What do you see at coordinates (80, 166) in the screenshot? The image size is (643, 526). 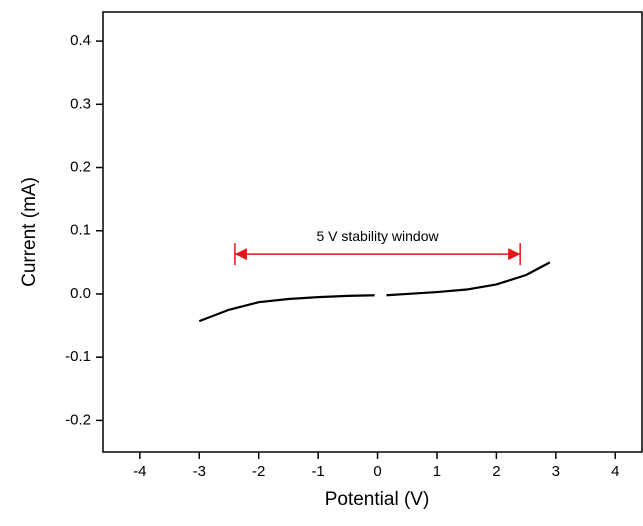 I see `y-tick-label: 0.2` at bounding box center [80, 166].